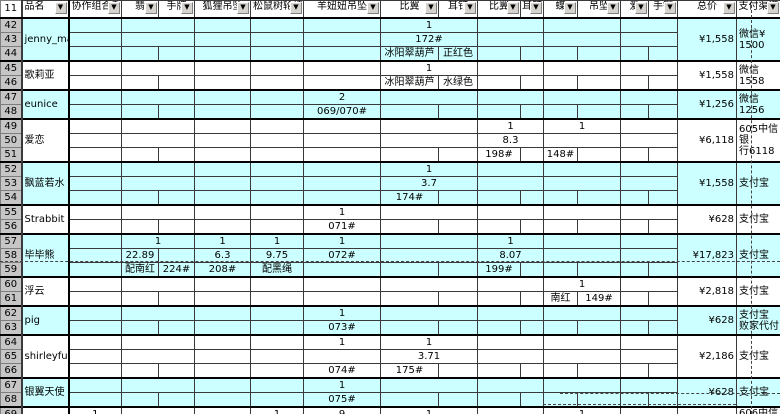 Image resolution: width=780 pixels, height=414 pixels. I want to click on payment-cell: 微信1256, so click(758, 104).